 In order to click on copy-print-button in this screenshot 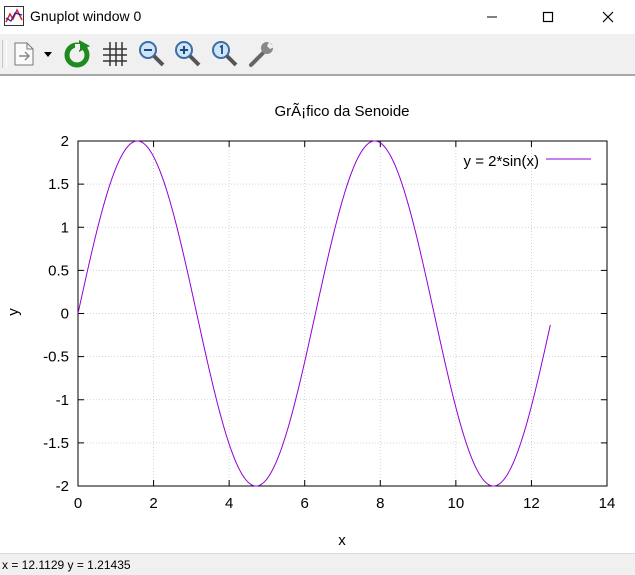, I will do `click(24, 54)`.